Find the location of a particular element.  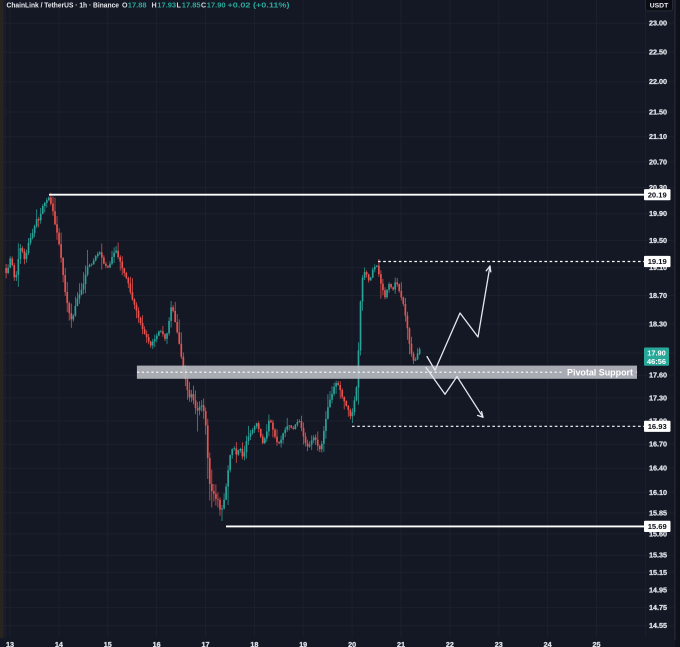

svg-text: H is located at coordinates (154, 6).